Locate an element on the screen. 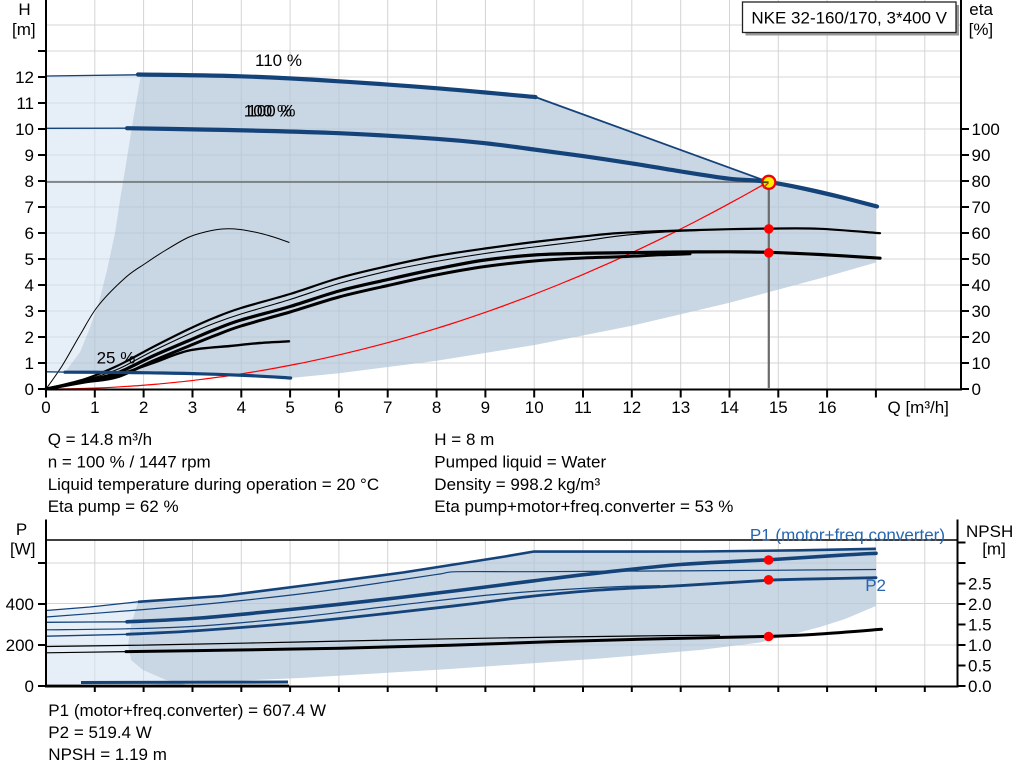 The image size is (1024, 781). svg-text: 15 is located at coordinates (778, 407).